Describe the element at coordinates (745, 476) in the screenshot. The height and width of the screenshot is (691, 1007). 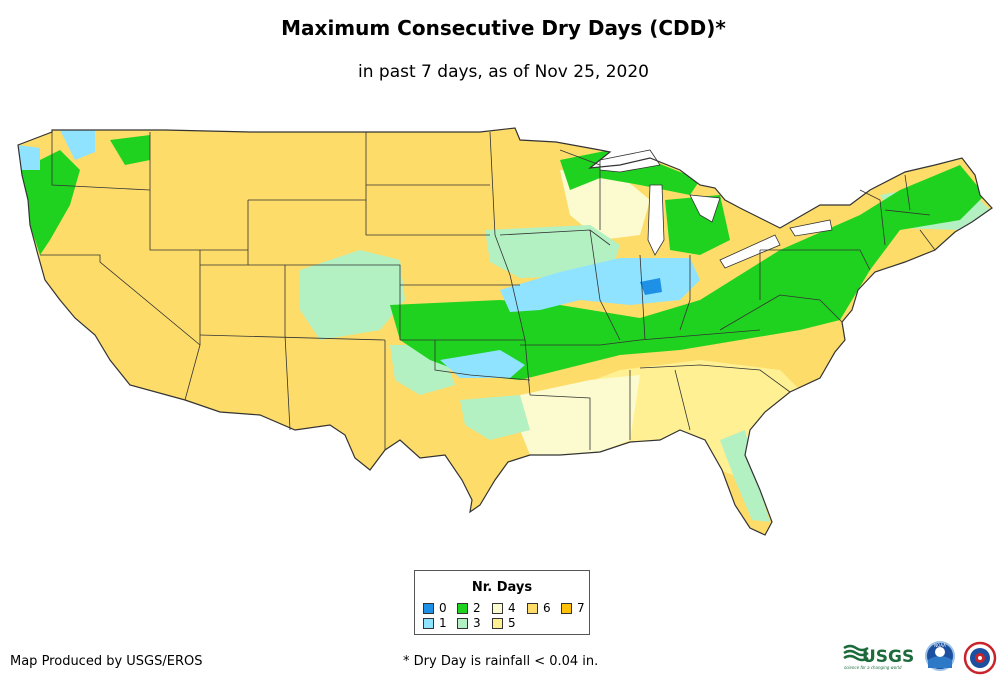
I see `region-3-days-florida` at that location.